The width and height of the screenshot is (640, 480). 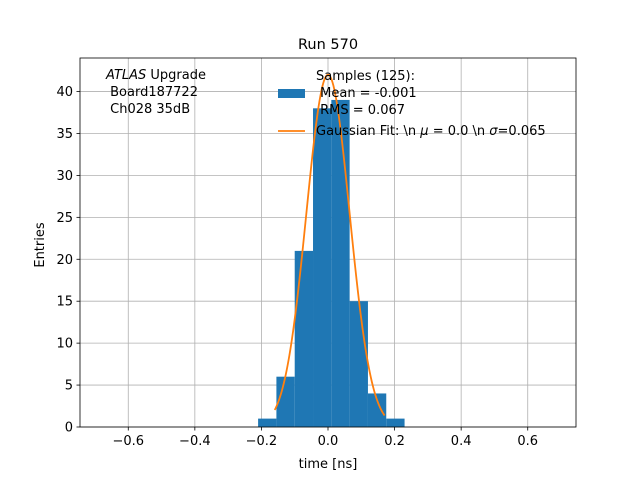 What do you see at coordinates (195, 441) in the screenshot?
I see `x-tick-label: −0.4` at bounding box center [195, 441].